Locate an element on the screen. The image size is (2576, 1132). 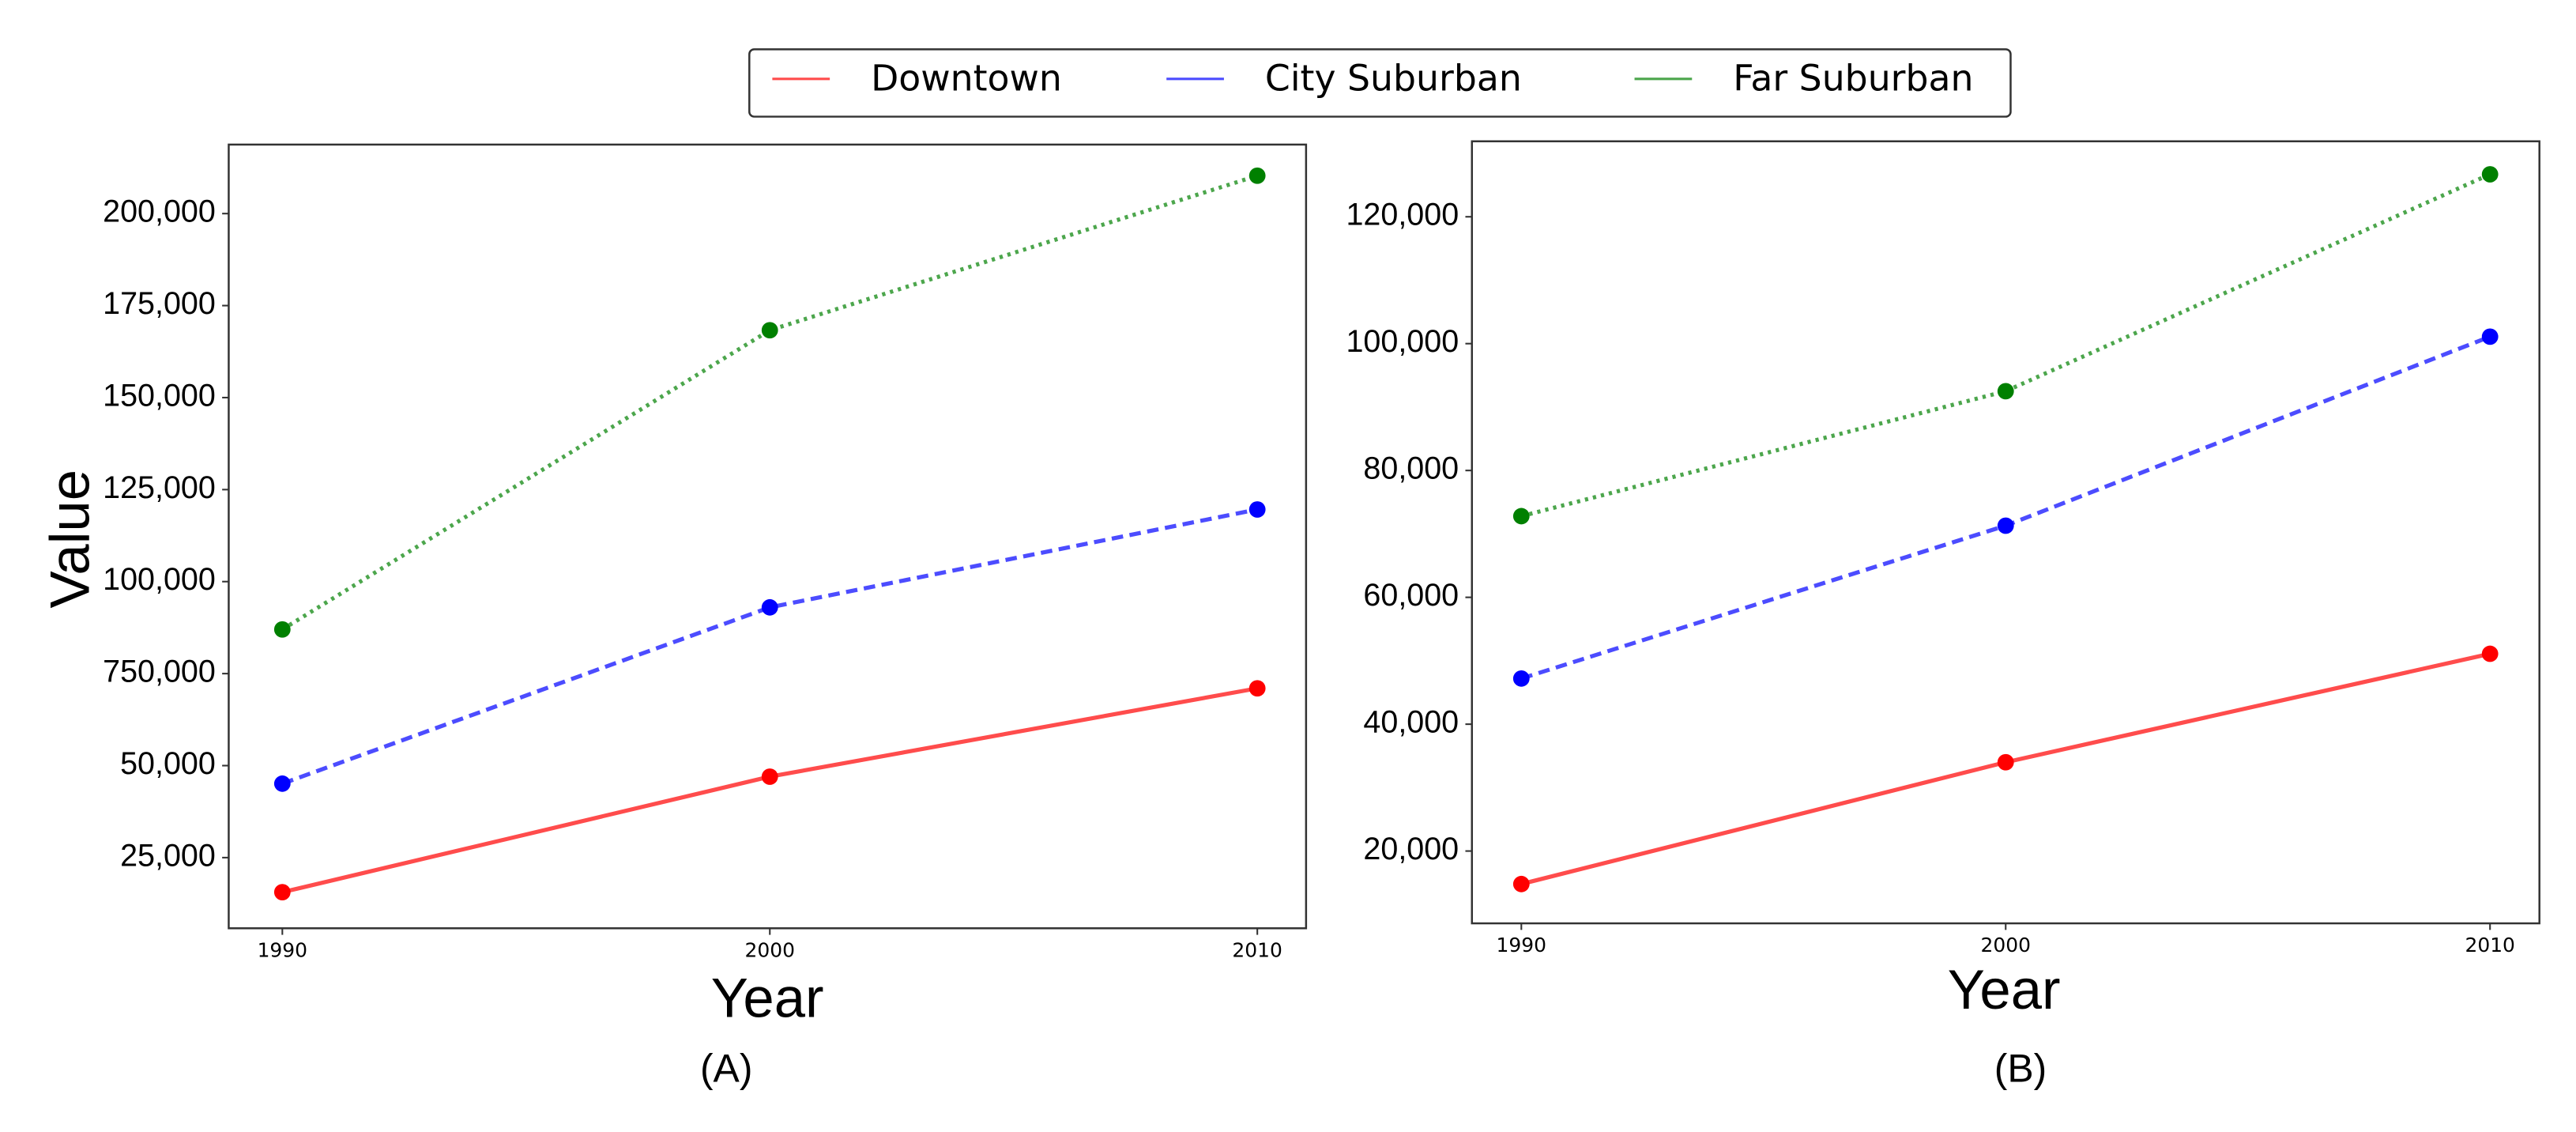
legend-label: Downtown is located at coordinates (966, 78).